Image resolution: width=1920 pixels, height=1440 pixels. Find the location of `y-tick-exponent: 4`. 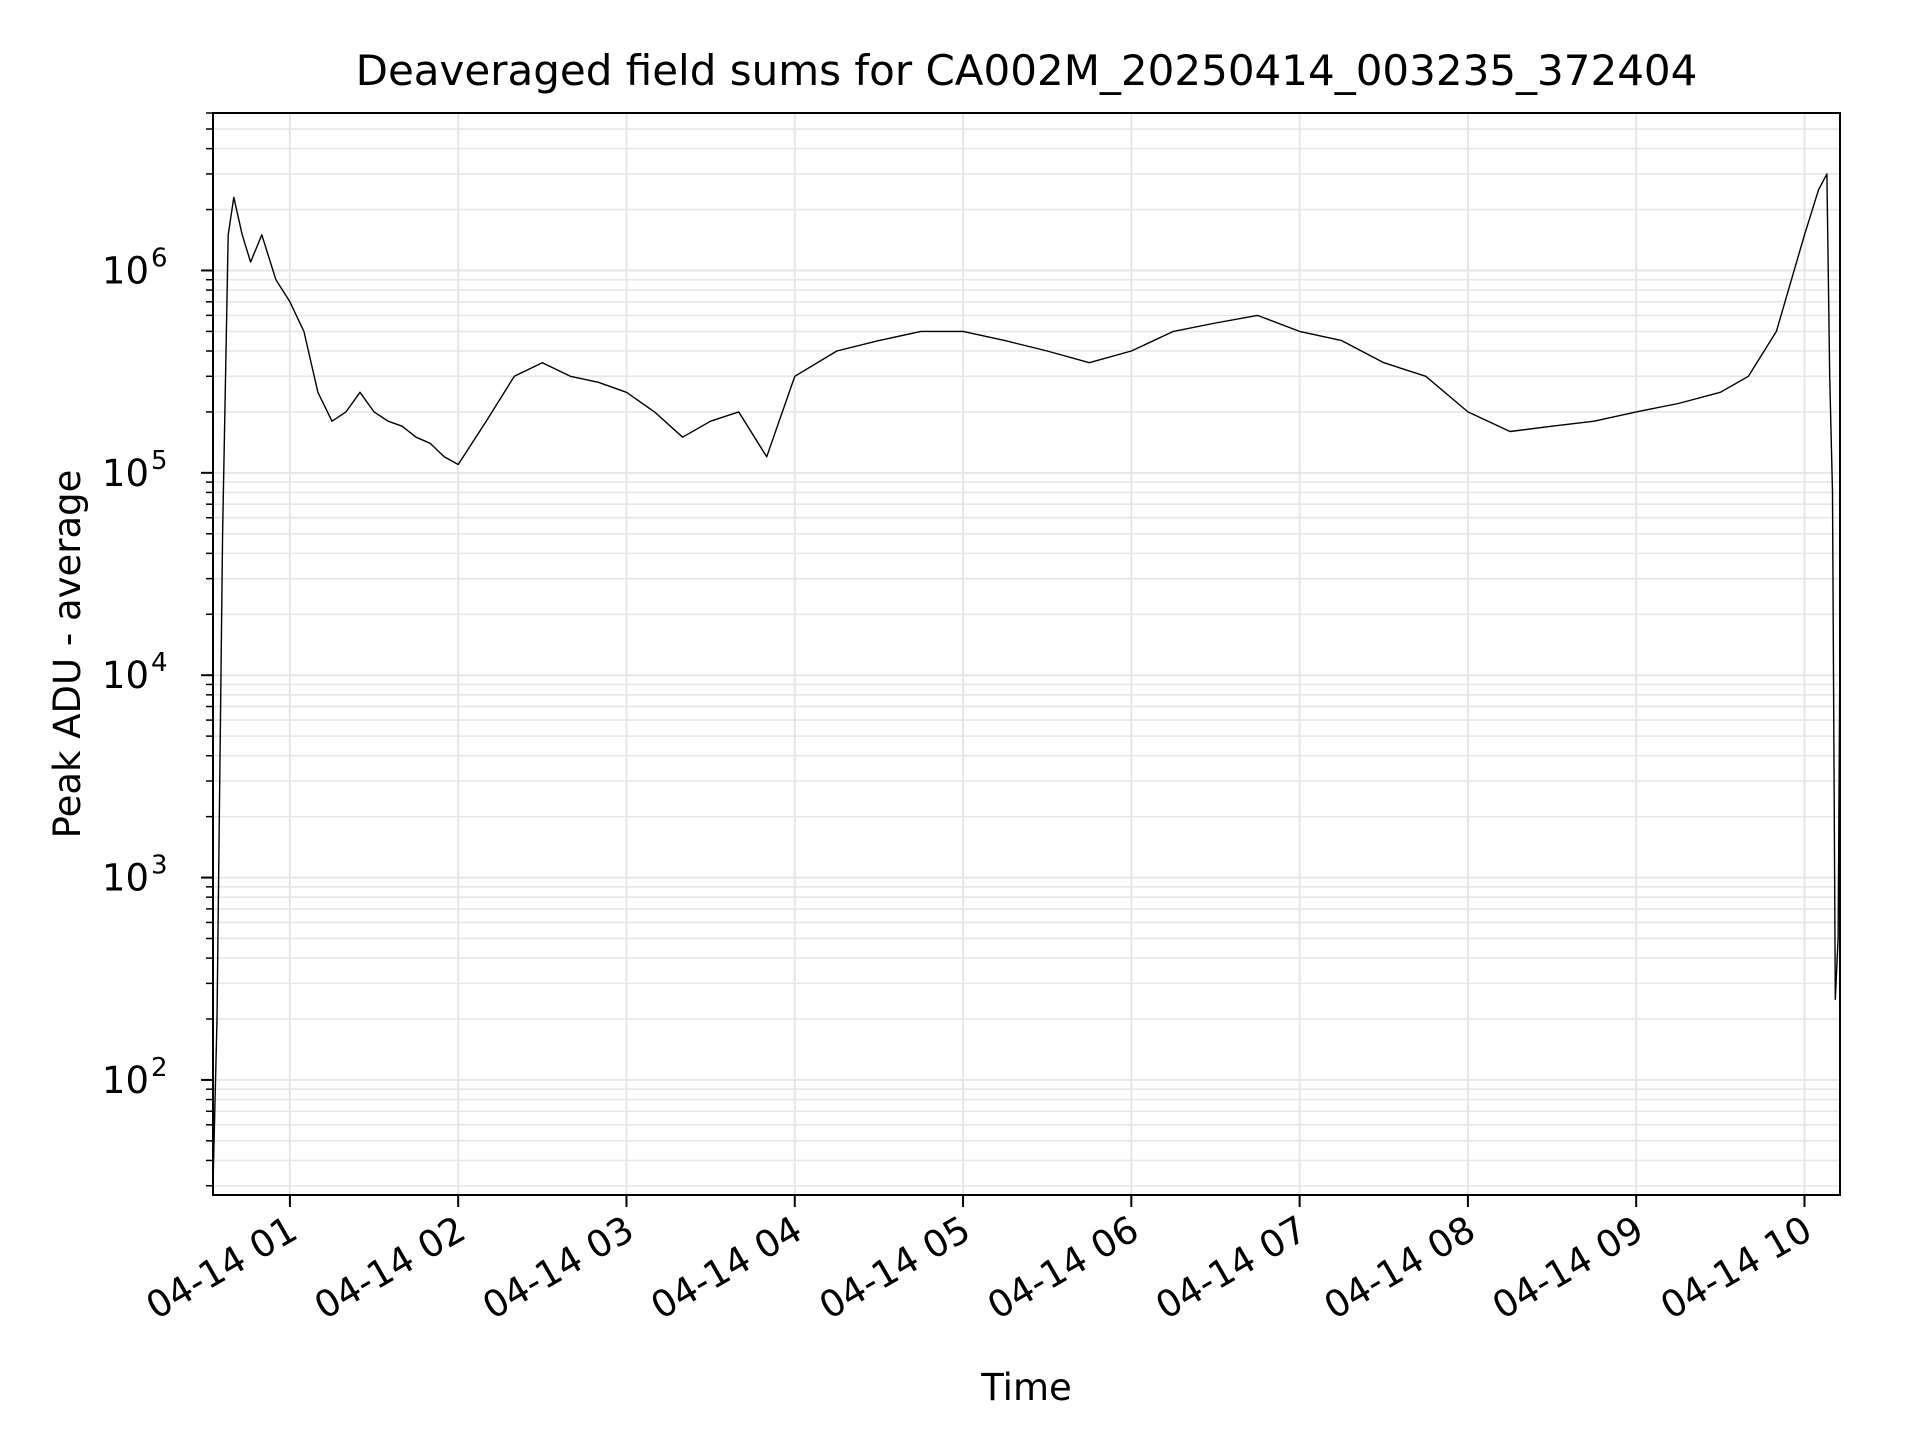

y-tick-exponent: 4 is located at coordinates (159, 663).